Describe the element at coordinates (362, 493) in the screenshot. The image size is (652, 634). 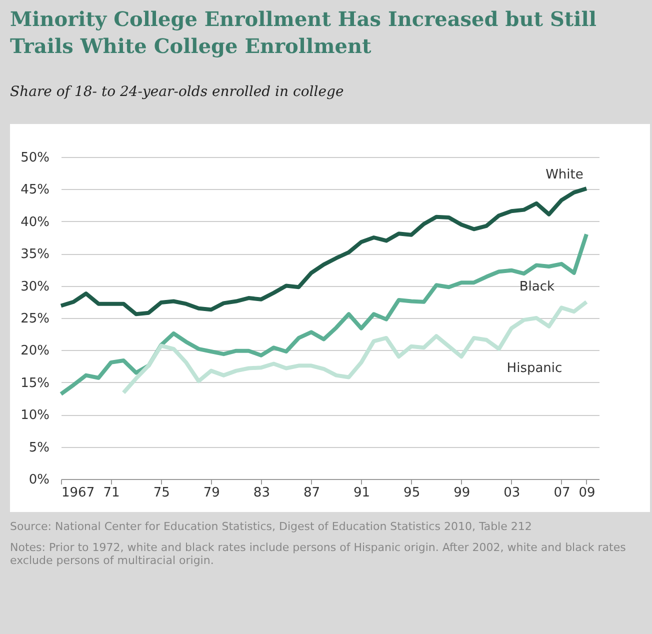
I see `x-tick-label: 91` at that location.